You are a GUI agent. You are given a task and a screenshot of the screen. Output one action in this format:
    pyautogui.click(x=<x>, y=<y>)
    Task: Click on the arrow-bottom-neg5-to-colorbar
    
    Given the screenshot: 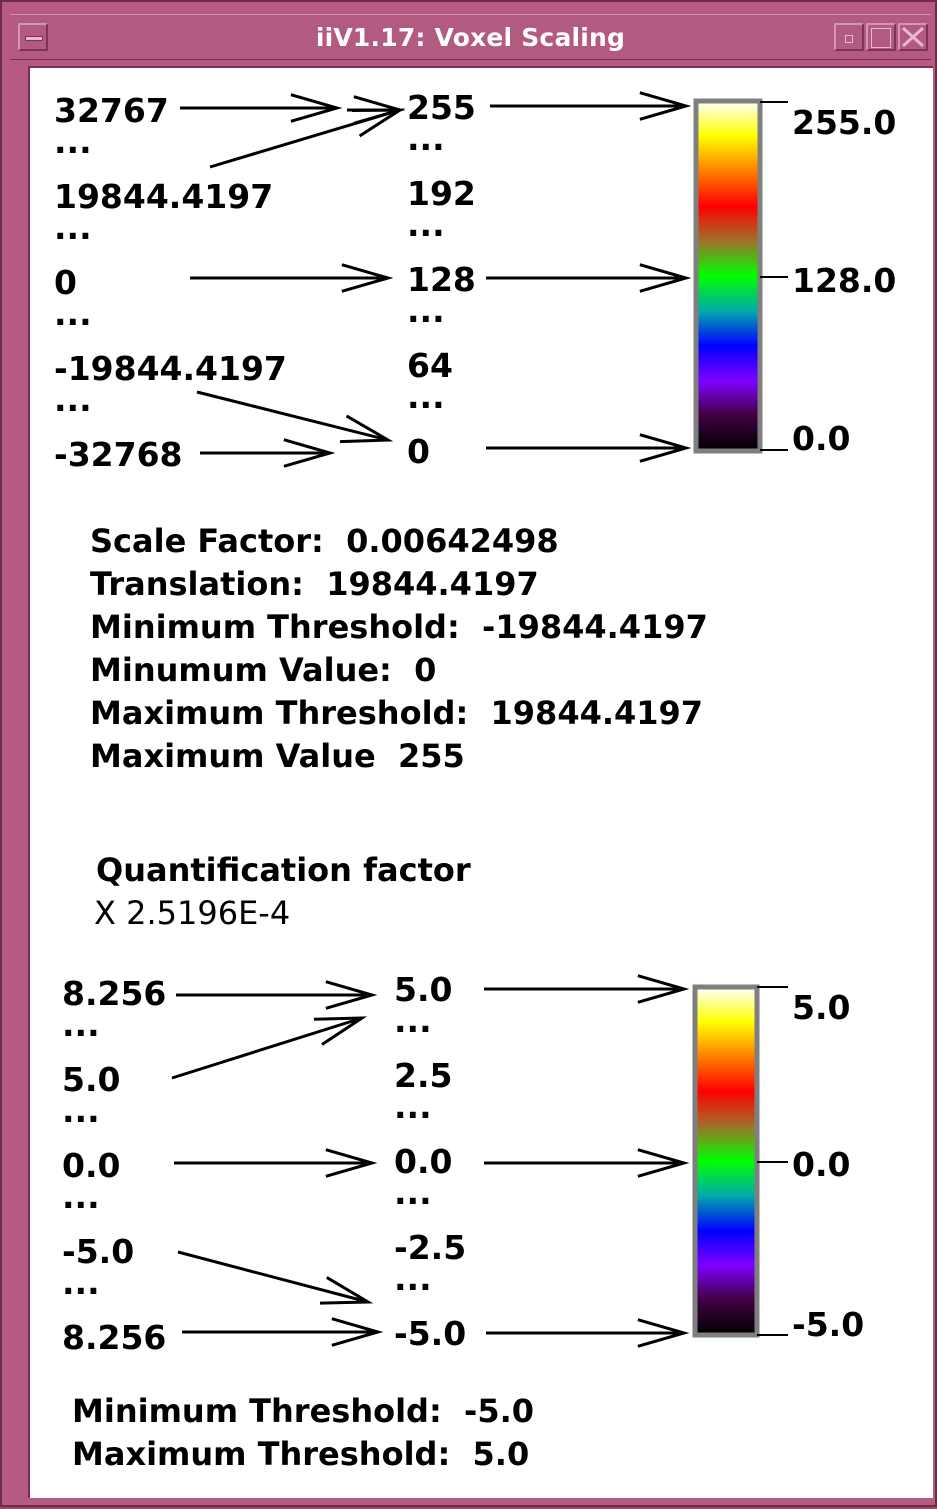 What is the action you would take?
    pyautogui.click(x=588, y=1333)
    